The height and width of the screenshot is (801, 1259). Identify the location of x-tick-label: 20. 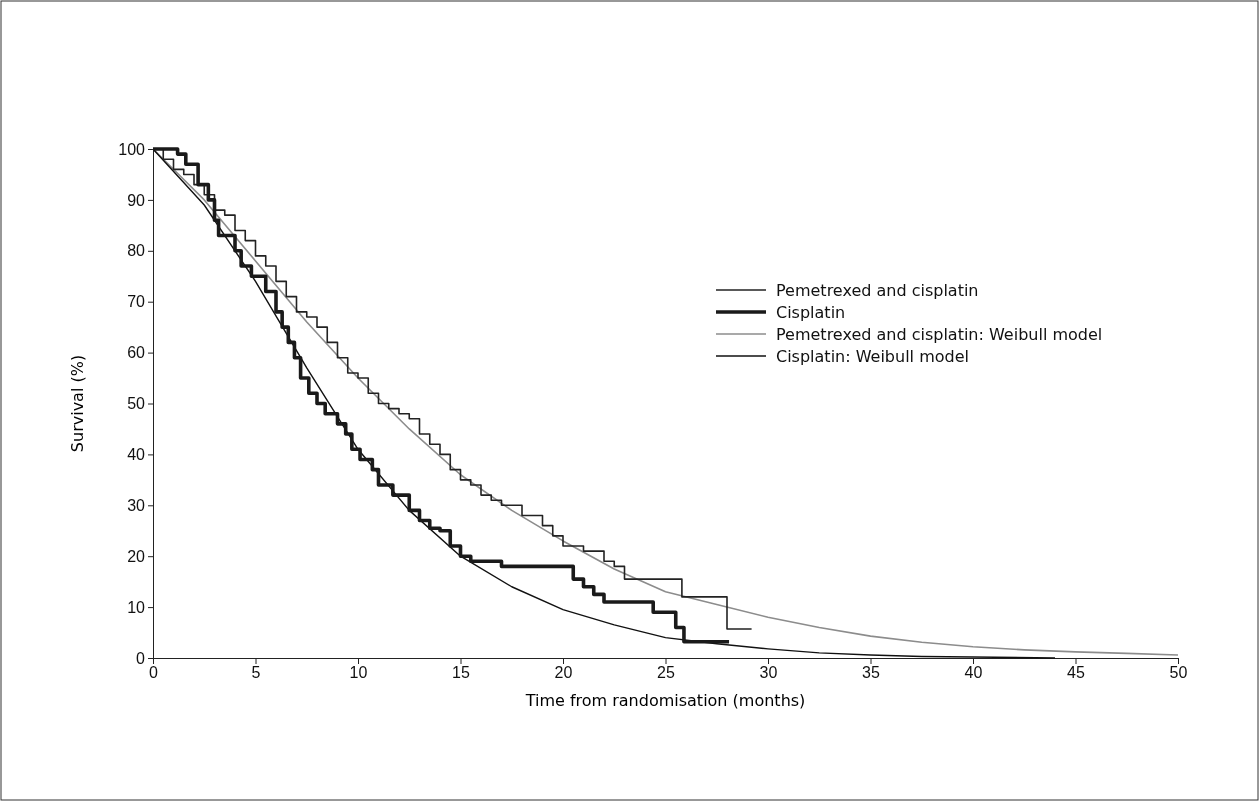
(563, 673).